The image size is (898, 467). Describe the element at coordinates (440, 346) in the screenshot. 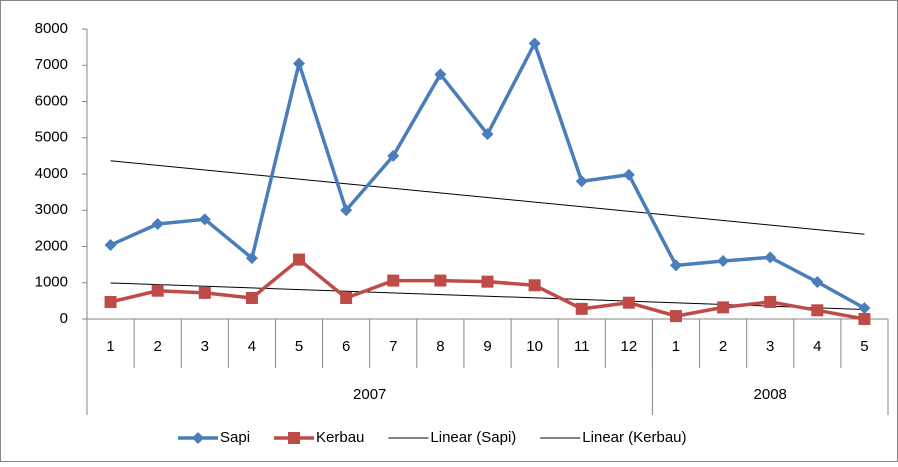

I see `x-tick-label: 8` at that location.